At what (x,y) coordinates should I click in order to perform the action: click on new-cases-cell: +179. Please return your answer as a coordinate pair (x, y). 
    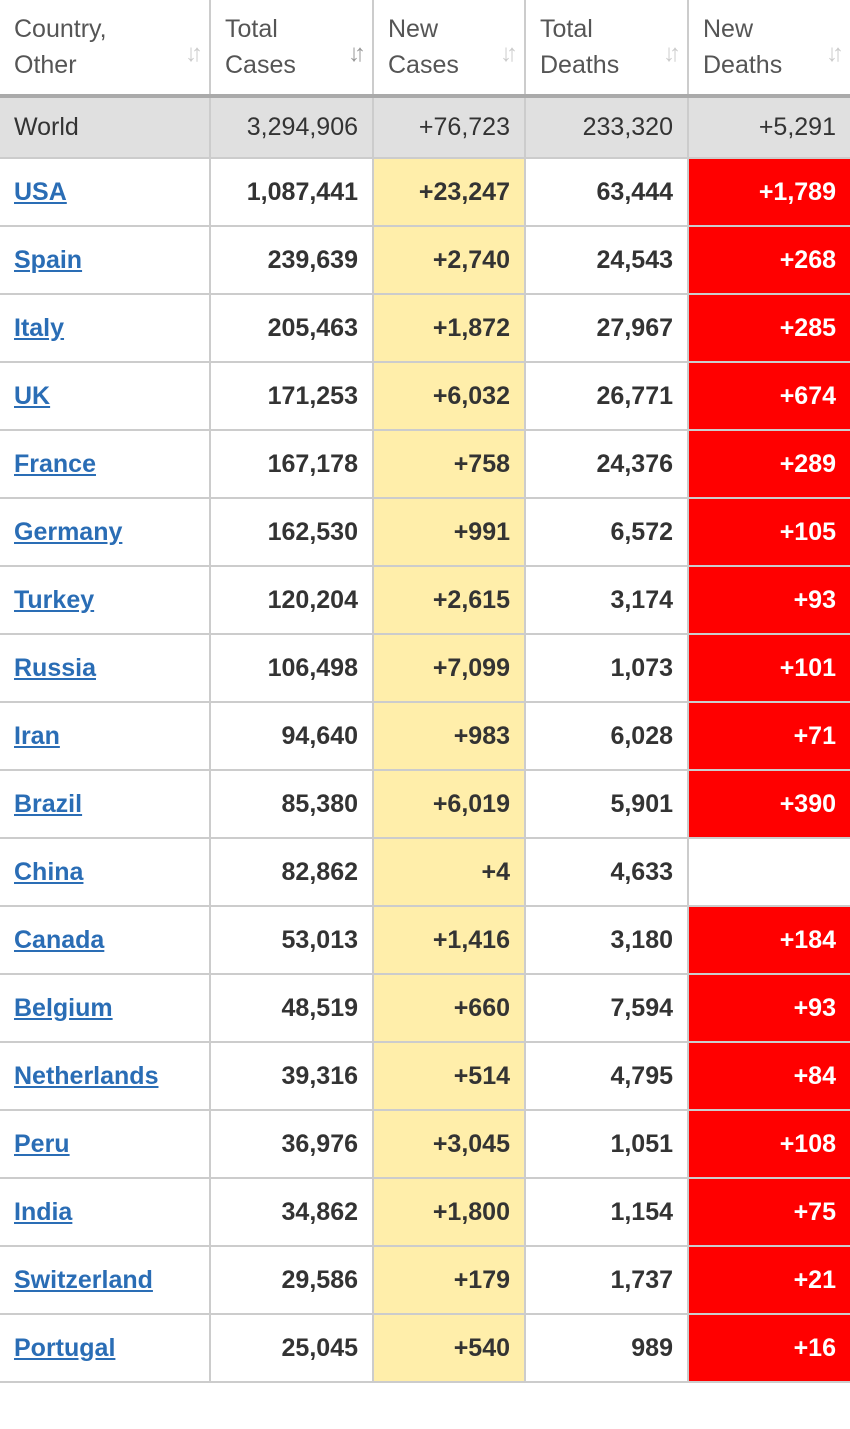
    Looking at the image, I should click on (449, 1280).